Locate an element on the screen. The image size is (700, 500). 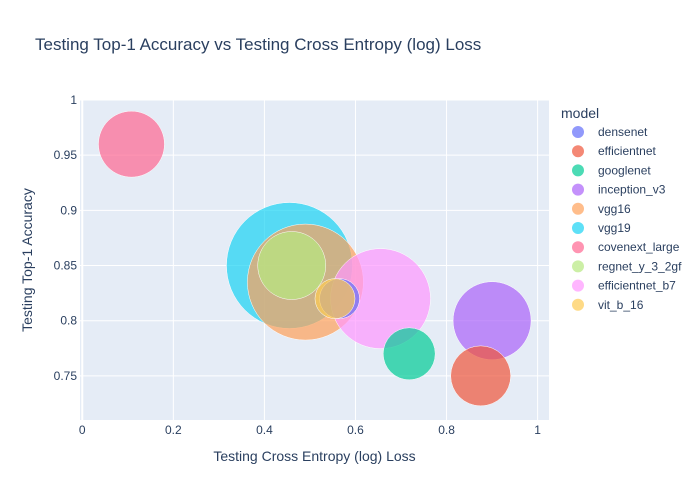
y-tick-label: 0.85 is located at coordinates (66, 266).